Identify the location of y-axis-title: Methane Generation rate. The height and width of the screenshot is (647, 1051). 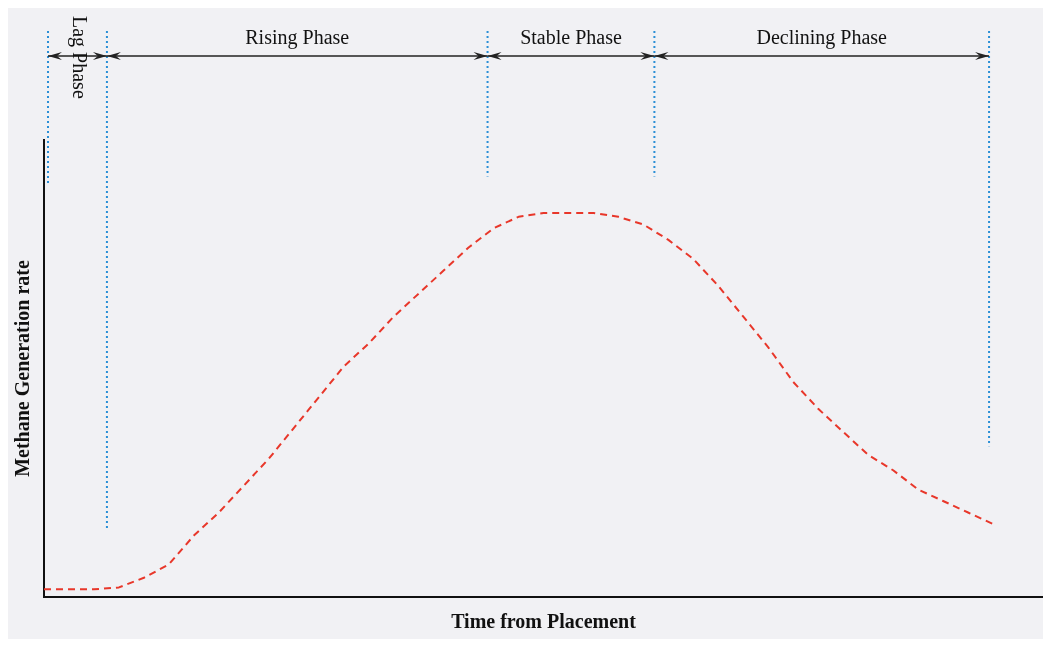
(22, 368).